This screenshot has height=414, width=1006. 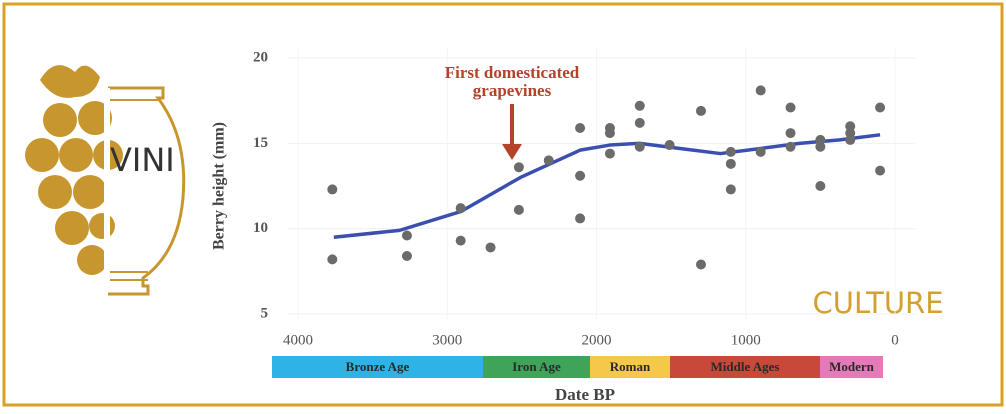 I want to click on period-label: Bronze Age, so click(x=378, y=366).